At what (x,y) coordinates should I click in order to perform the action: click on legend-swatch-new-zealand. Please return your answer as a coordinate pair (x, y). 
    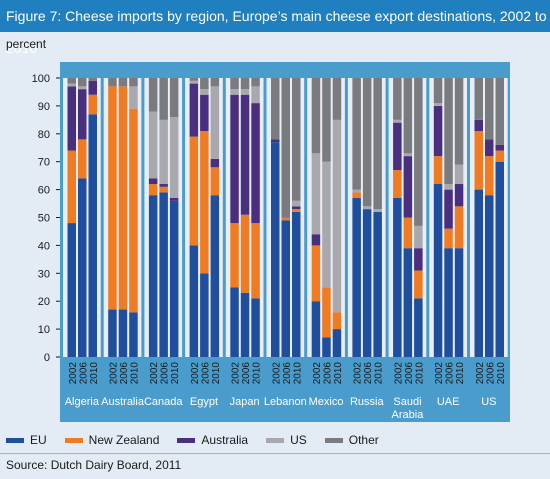
    Looking at the image, I should click on (73, 440).